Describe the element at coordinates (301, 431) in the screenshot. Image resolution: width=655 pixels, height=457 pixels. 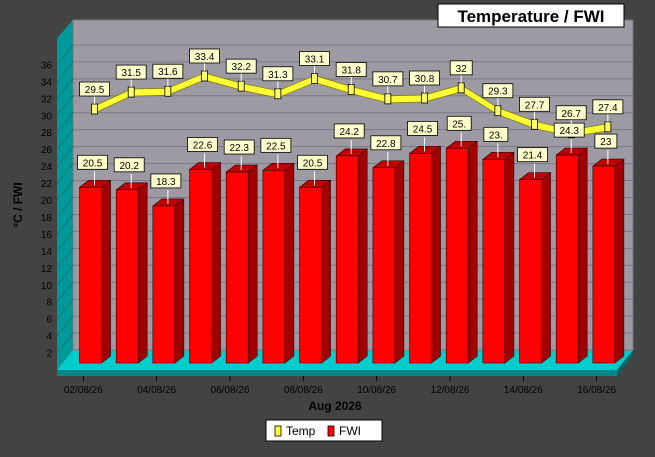
I see `legend-temp-label: Temp` at that location.